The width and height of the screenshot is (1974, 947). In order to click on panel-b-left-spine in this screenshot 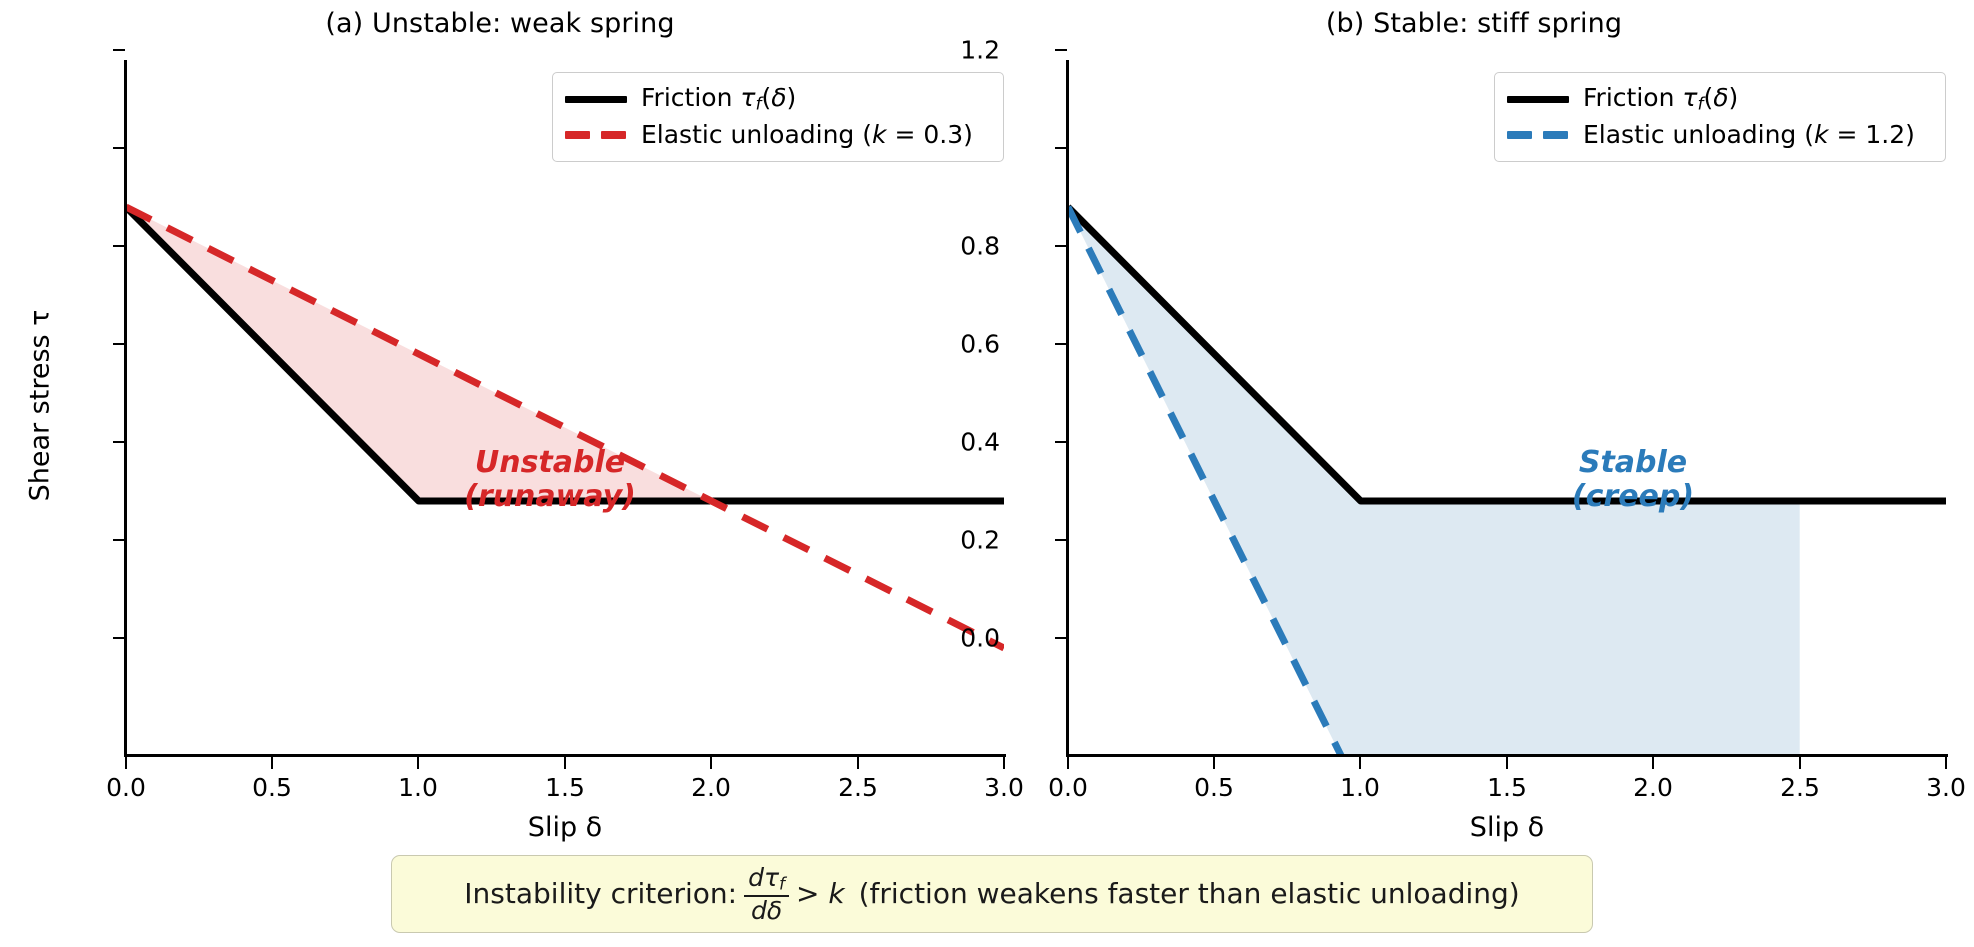, I will do `click(1067, 408)`.